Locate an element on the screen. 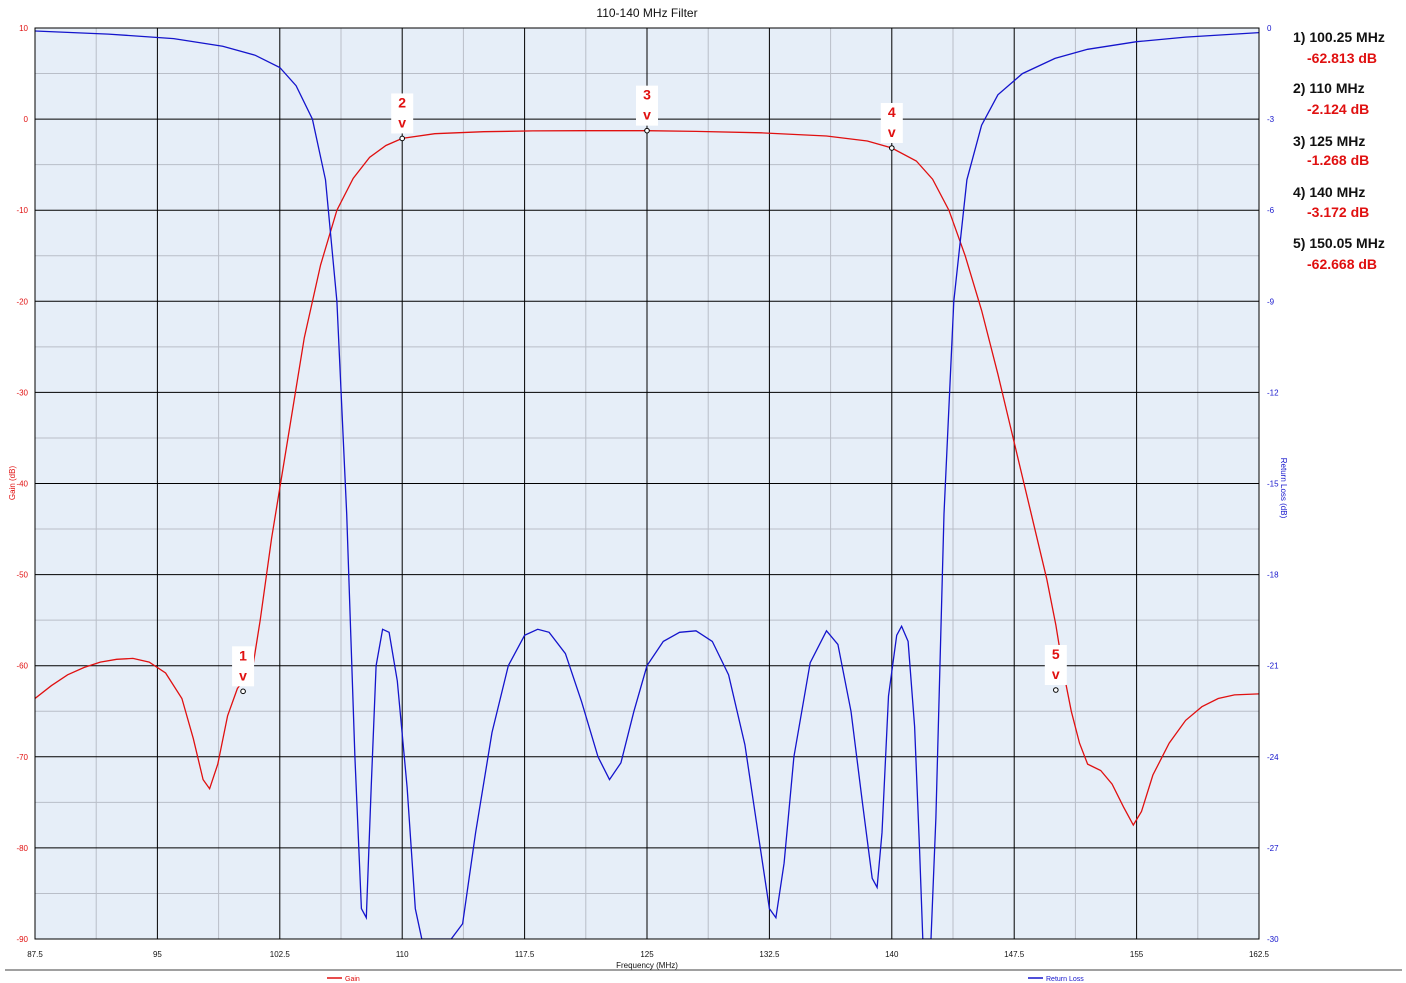 This screenshot has height=983, width=1406. y-right-axis-label: Return Loss (dB) is located at coordinates (1283, 488).